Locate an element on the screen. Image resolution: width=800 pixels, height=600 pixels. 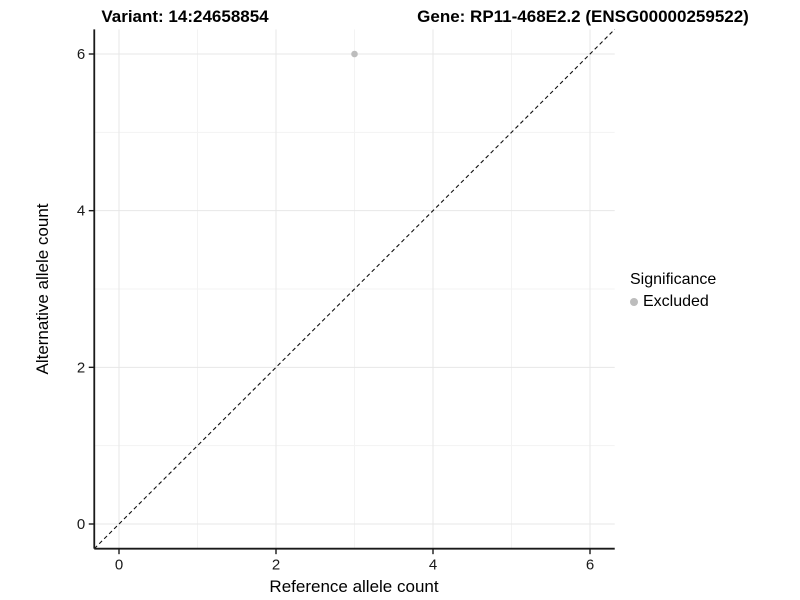
legend-entry-excluded: Excluded is located at coordinates (673, 302).